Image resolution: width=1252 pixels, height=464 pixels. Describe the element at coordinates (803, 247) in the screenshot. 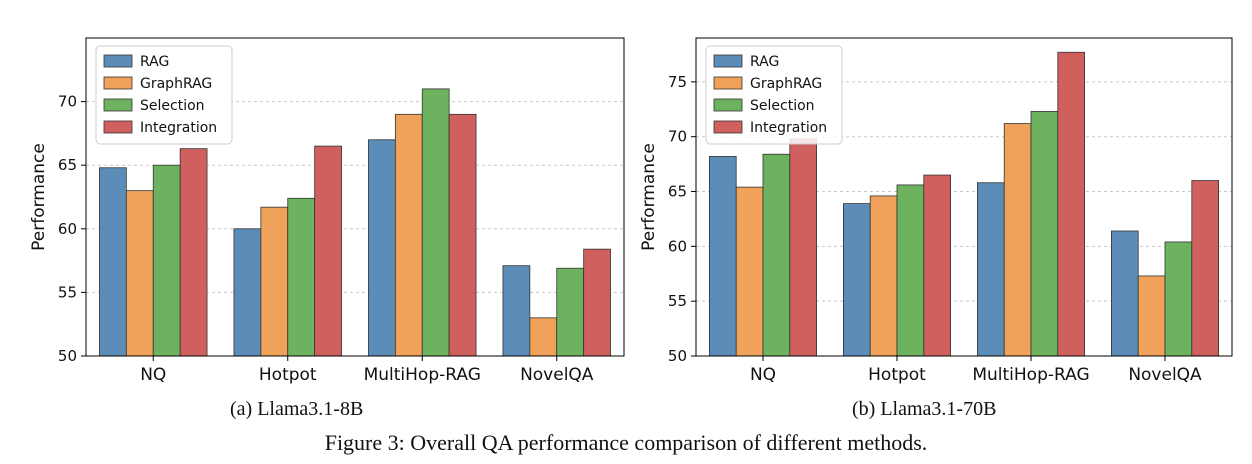

I see `bar-integration-nq` at that location.